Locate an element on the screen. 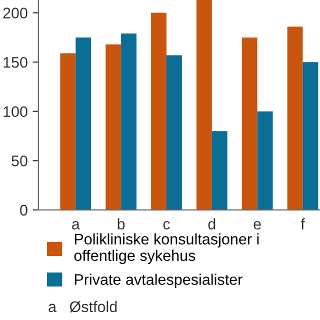  text: a Østfold is located at coordinates (82, 306).